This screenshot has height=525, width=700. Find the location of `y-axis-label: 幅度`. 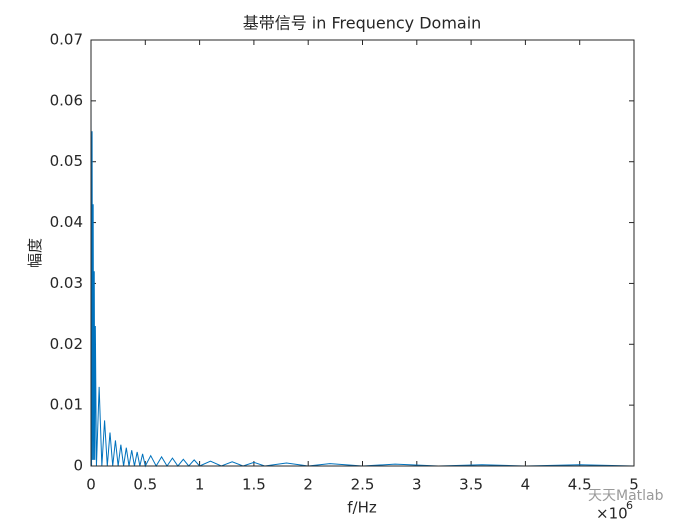

y-axis-label: 幅度 is located at coordinates (35, 253).